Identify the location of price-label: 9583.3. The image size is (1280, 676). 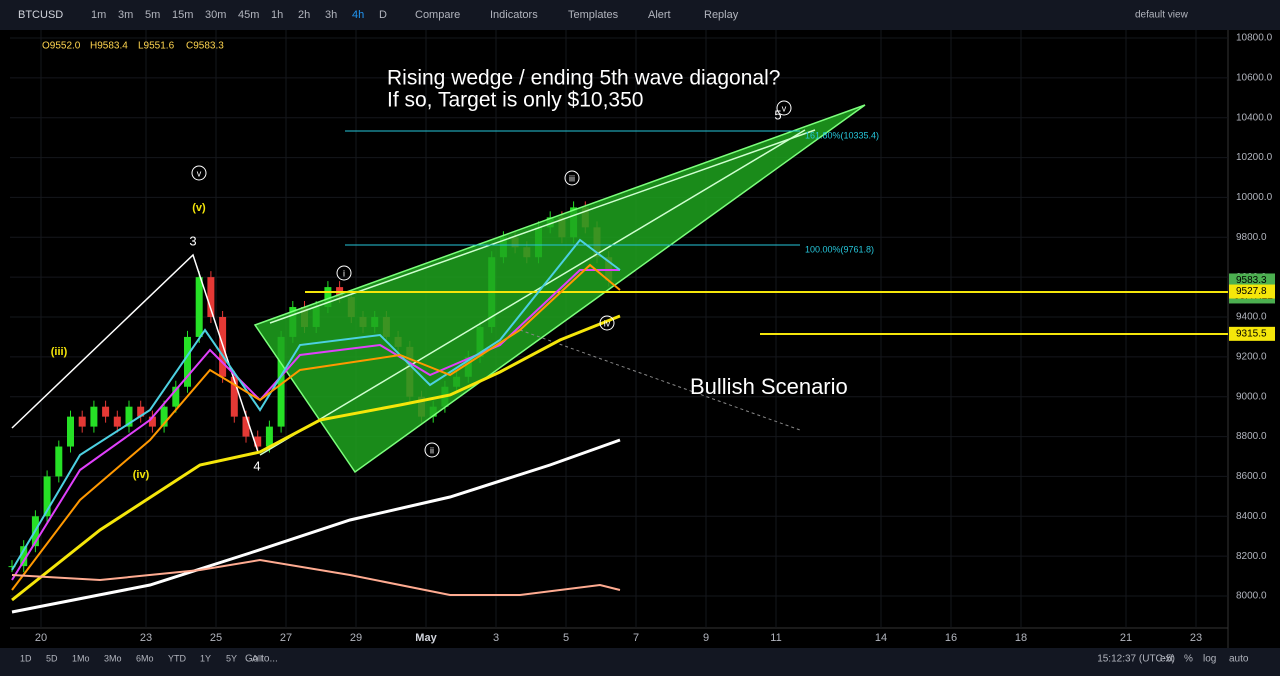
(1251, 280).